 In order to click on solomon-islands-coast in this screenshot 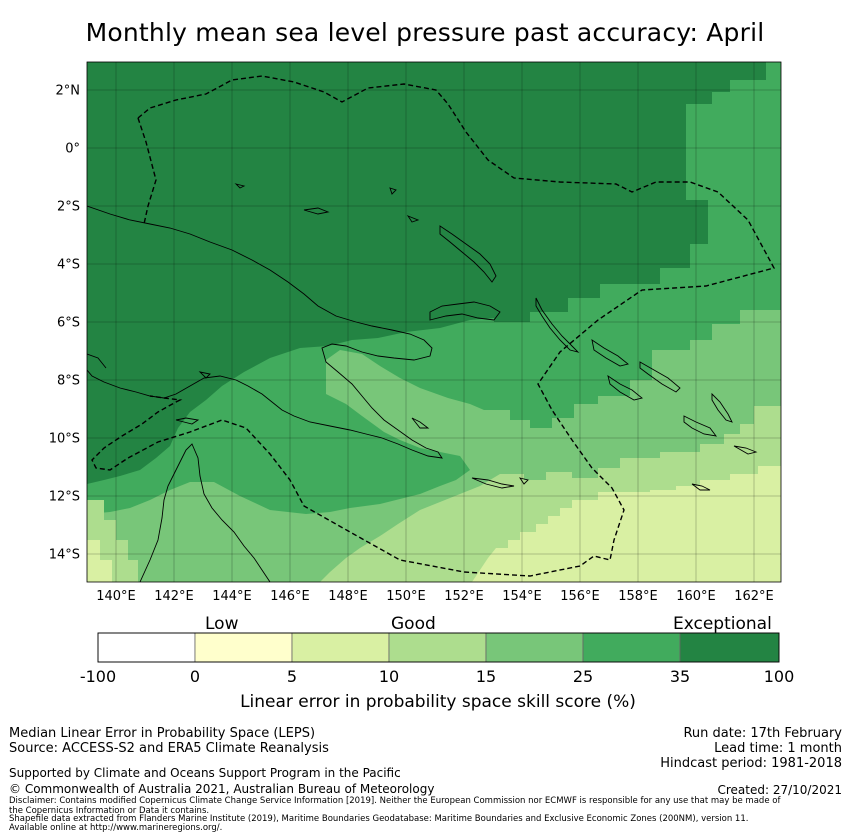, I will do `click(610, 353)`.